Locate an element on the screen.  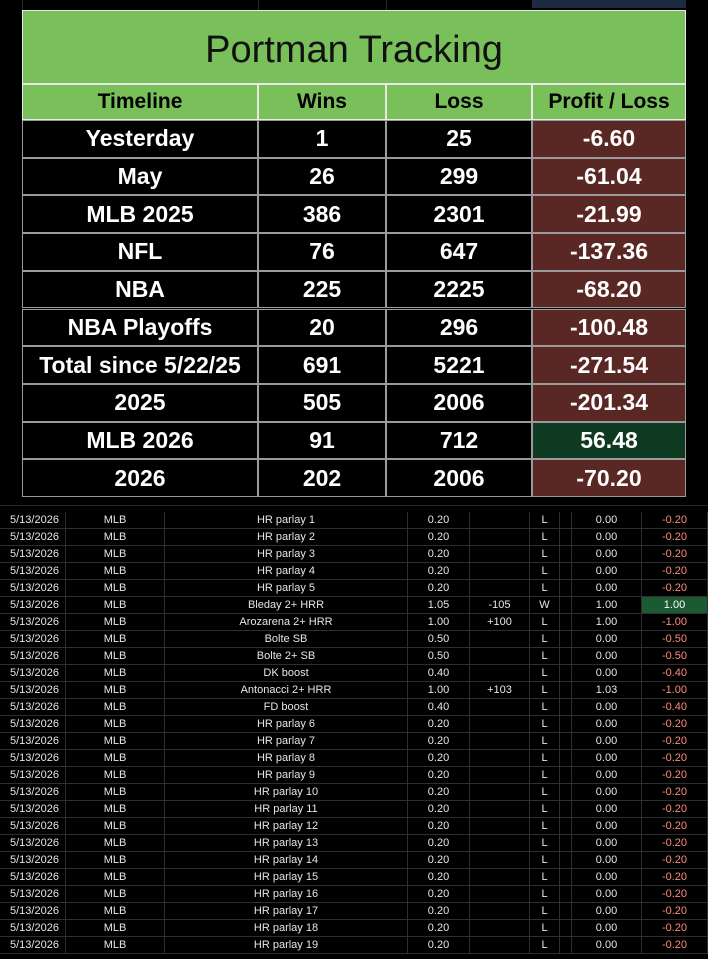
count-cell: 647 is located at coordinates (459, 252).